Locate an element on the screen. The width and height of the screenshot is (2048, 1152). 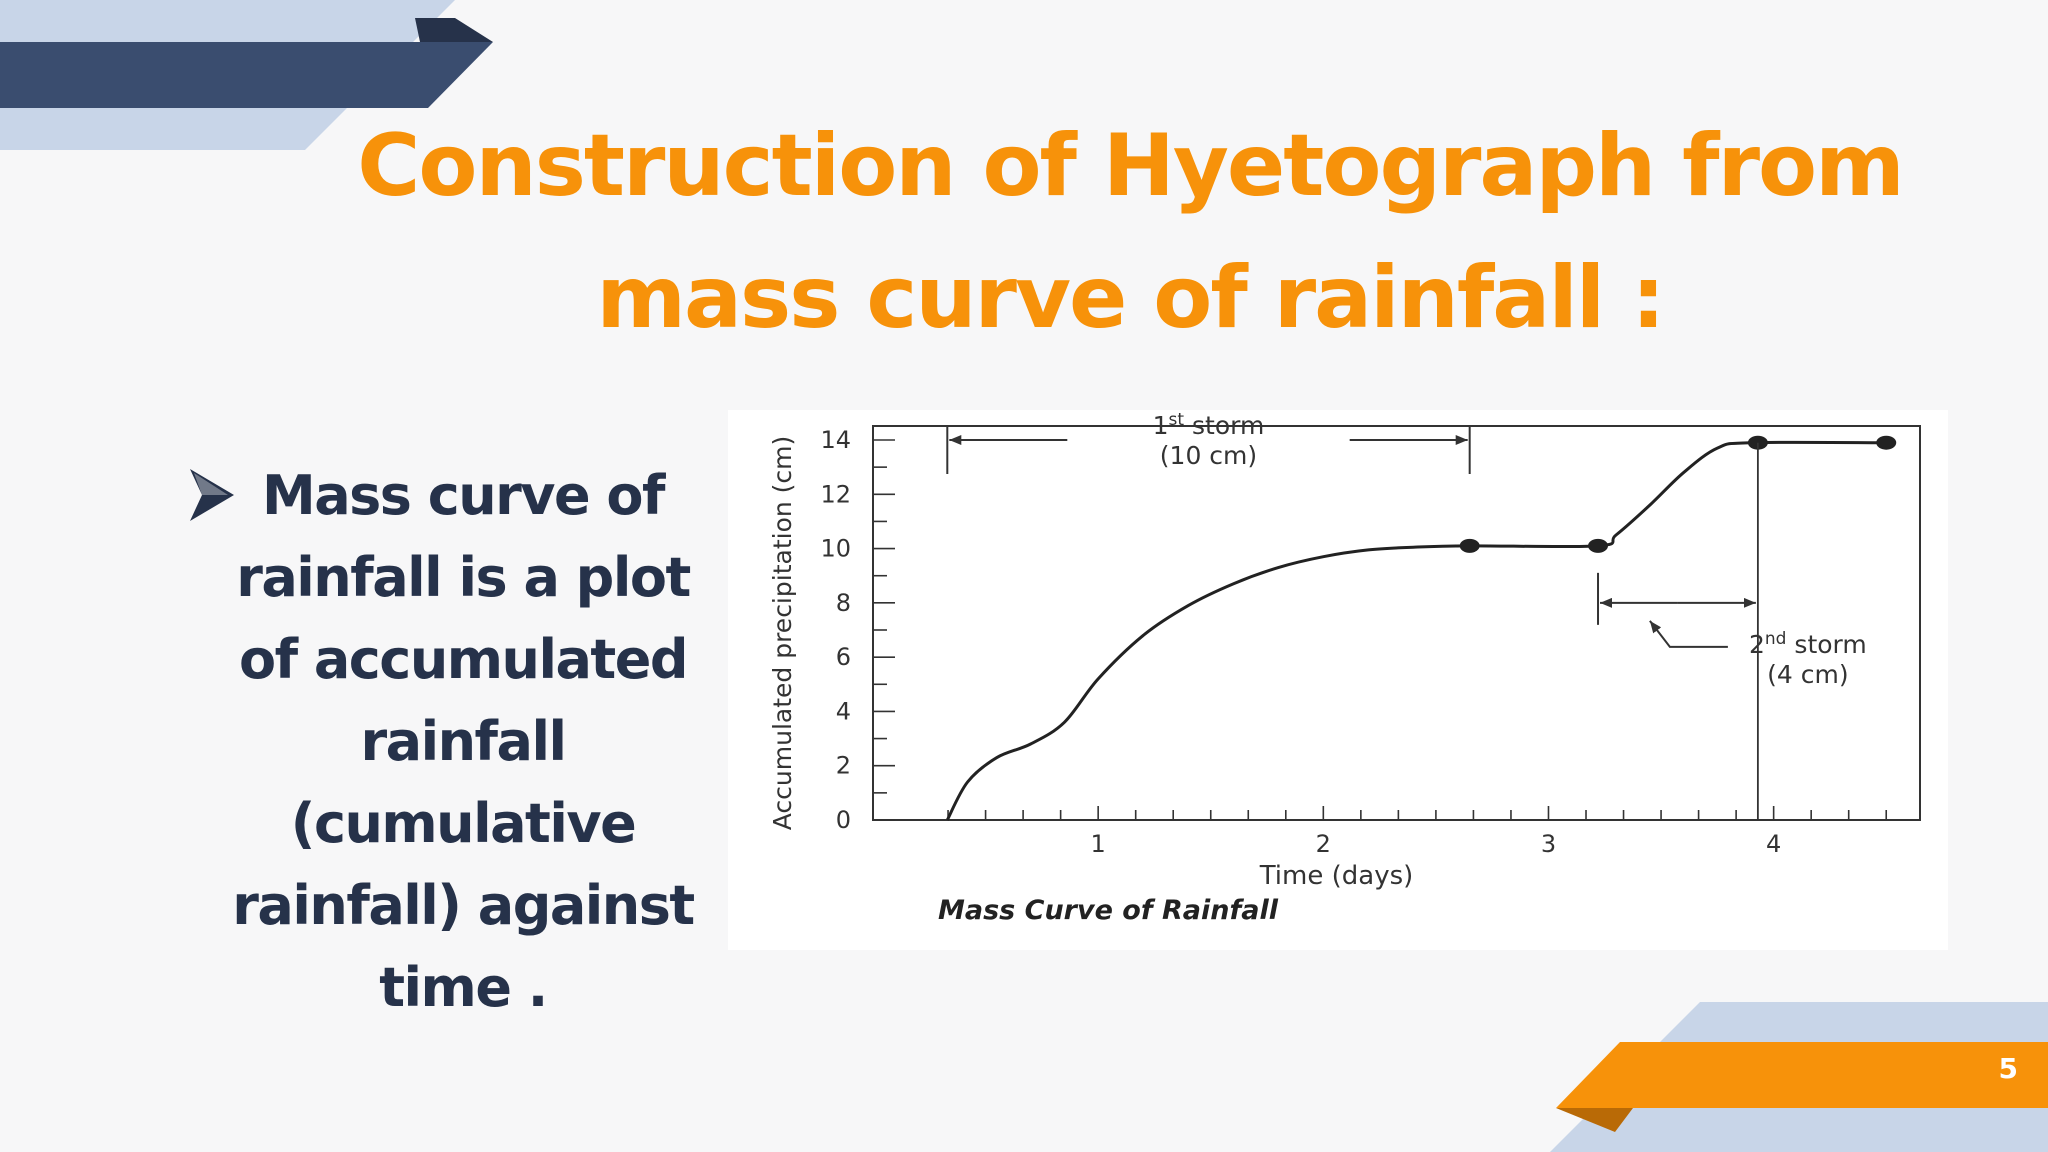
x-axis-label: Time (days) is located at coordinates (1336, 876).